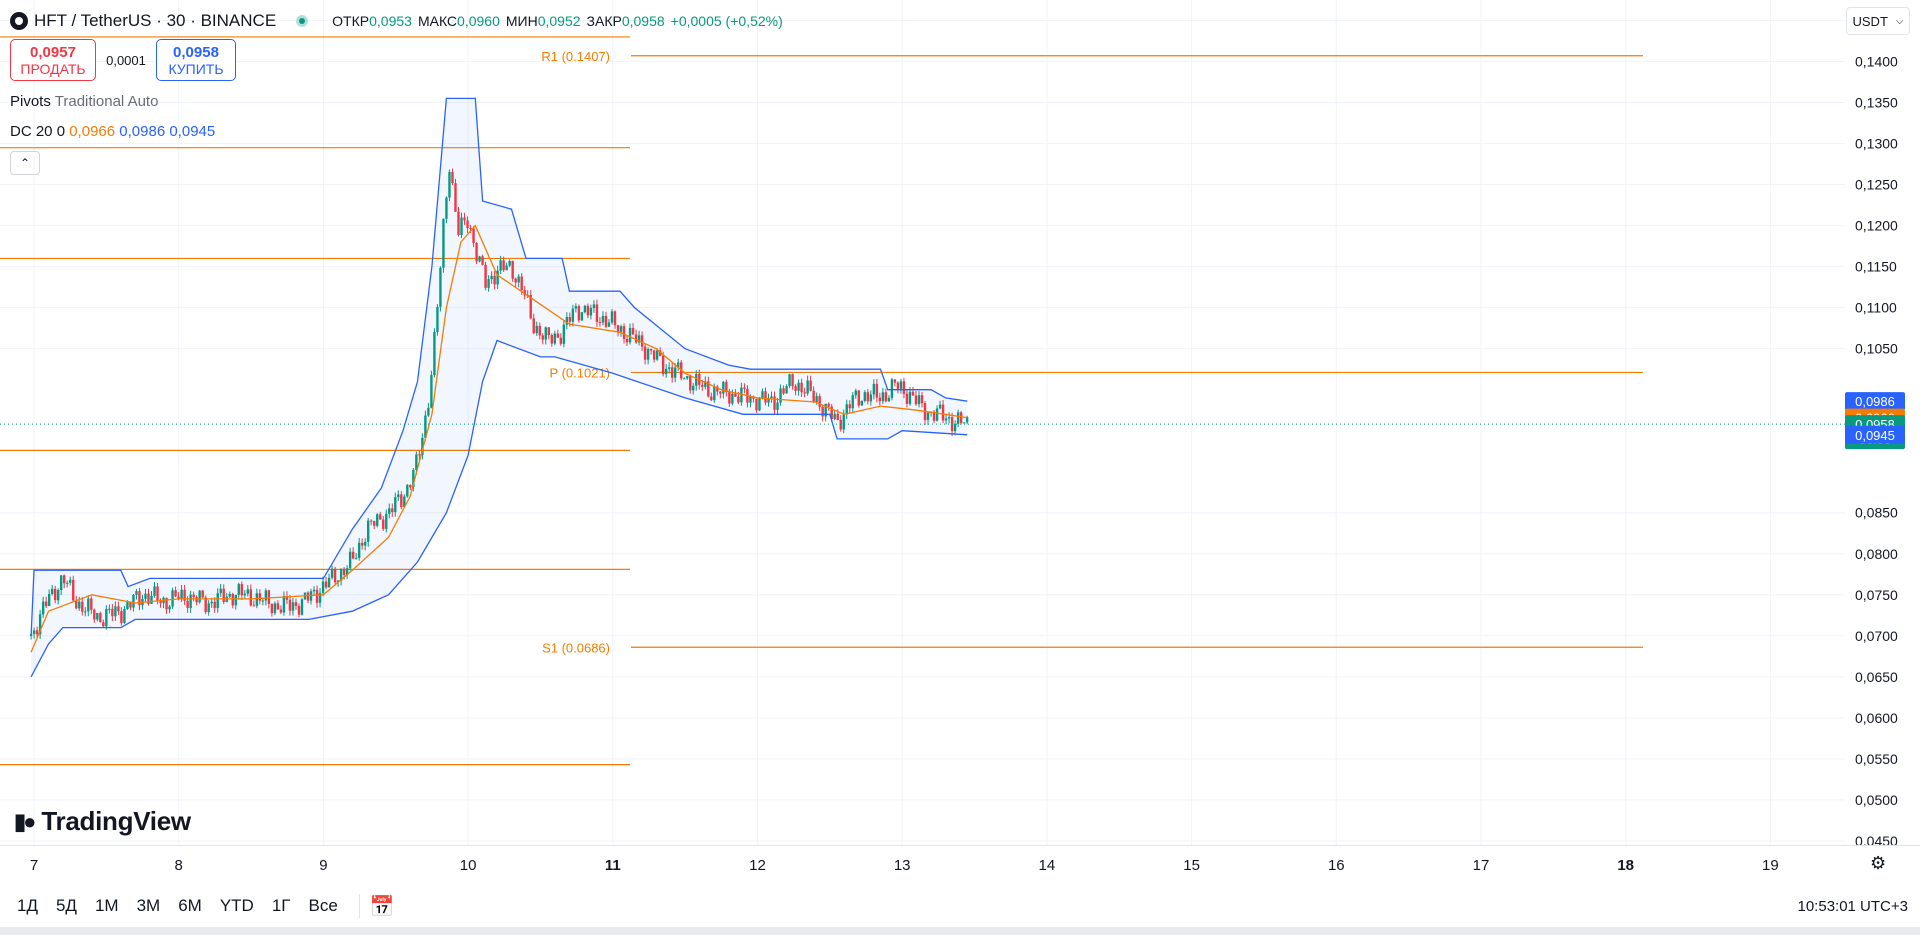 This screenshot has height=935, width=1920. Describe the element at coordinates (102, 821) in the screenshot. I see `tradingview-logo: ▮● TradingView` at that location.